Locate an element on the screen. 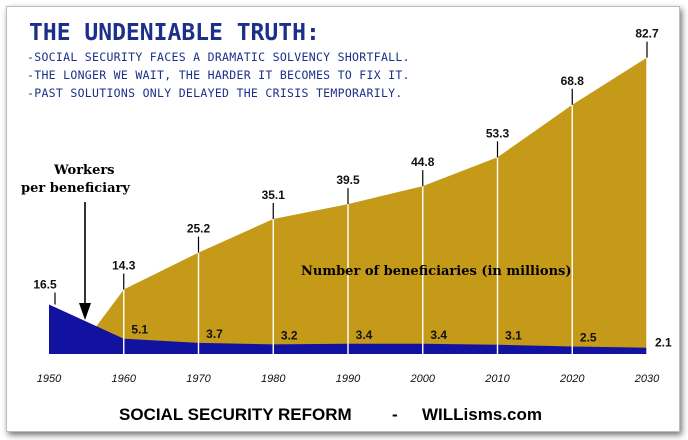  footer-dash: - is located at coordinates (395, 414).